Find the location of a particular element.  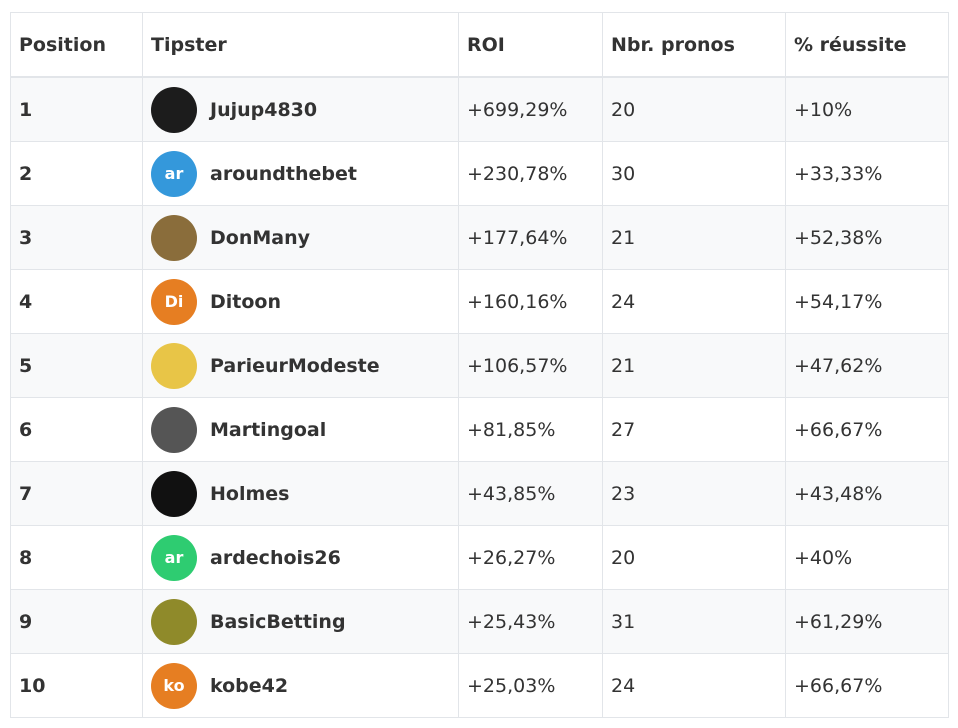

tipster-name: Holmes is located at coordinates (250, 493).